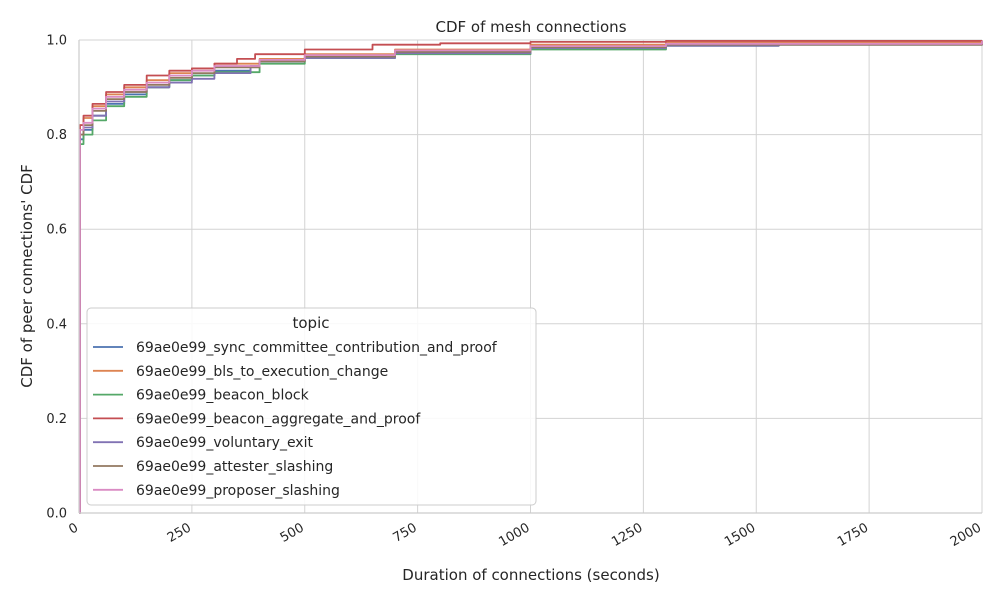  I want to click on x-tick-label: 1500, so click(740, 535).